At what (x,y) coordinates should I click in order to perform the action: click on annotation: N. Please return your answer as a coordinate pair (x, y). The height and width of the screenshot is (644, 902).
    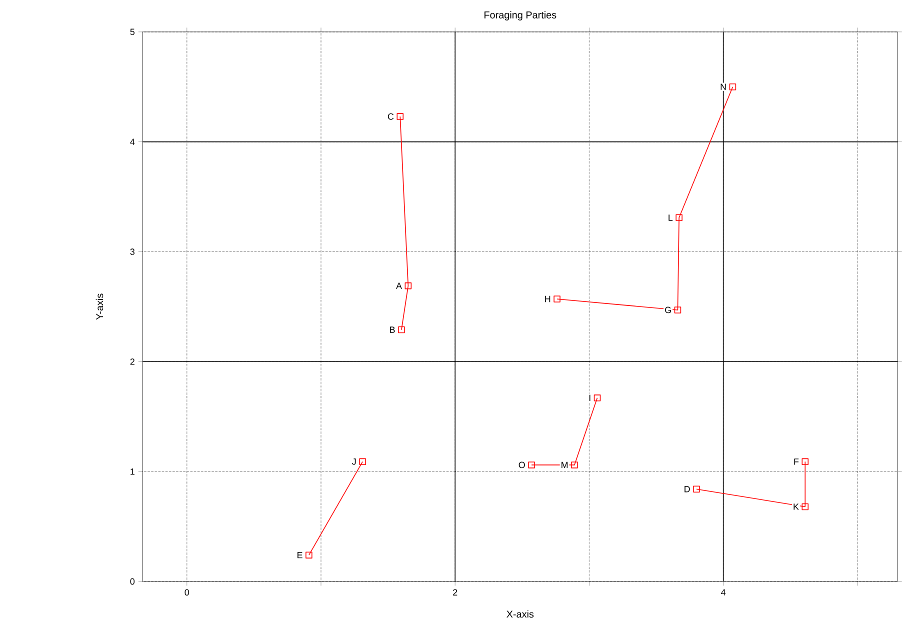
    Looking at the image, I should click on (723, 87).